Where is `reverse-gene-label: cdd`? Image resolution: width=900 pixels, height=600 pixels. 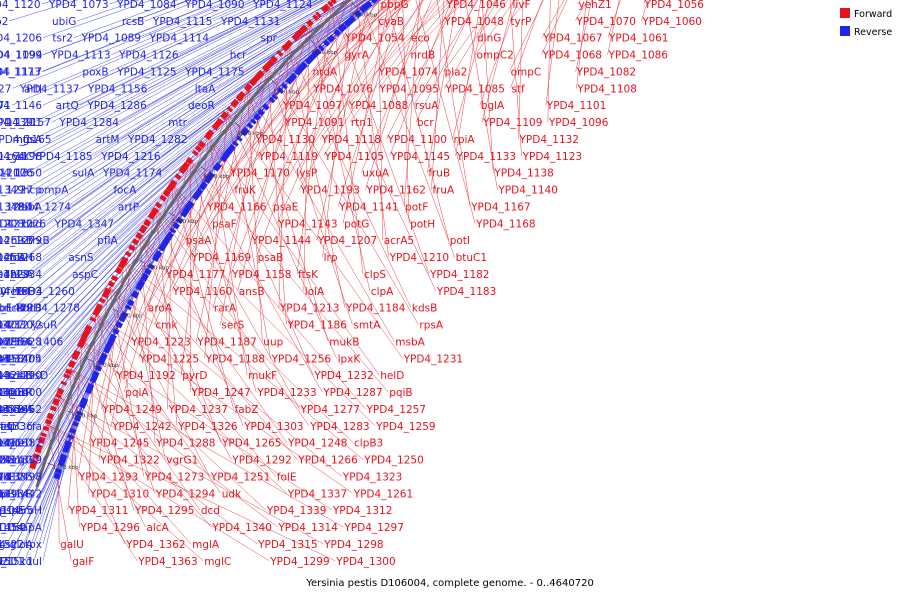 reverse-gene-label: cdd is located at coordinates (32, 224).